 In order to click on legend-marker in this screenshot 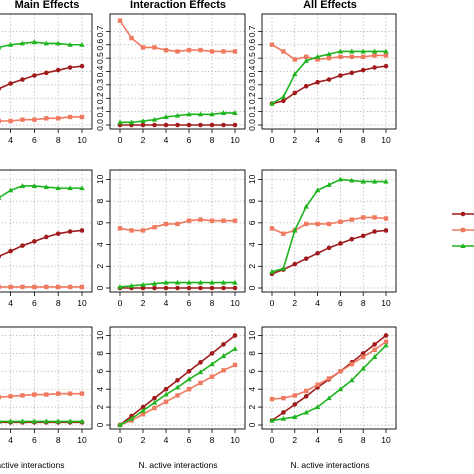, I will do `click(463, 230)`.